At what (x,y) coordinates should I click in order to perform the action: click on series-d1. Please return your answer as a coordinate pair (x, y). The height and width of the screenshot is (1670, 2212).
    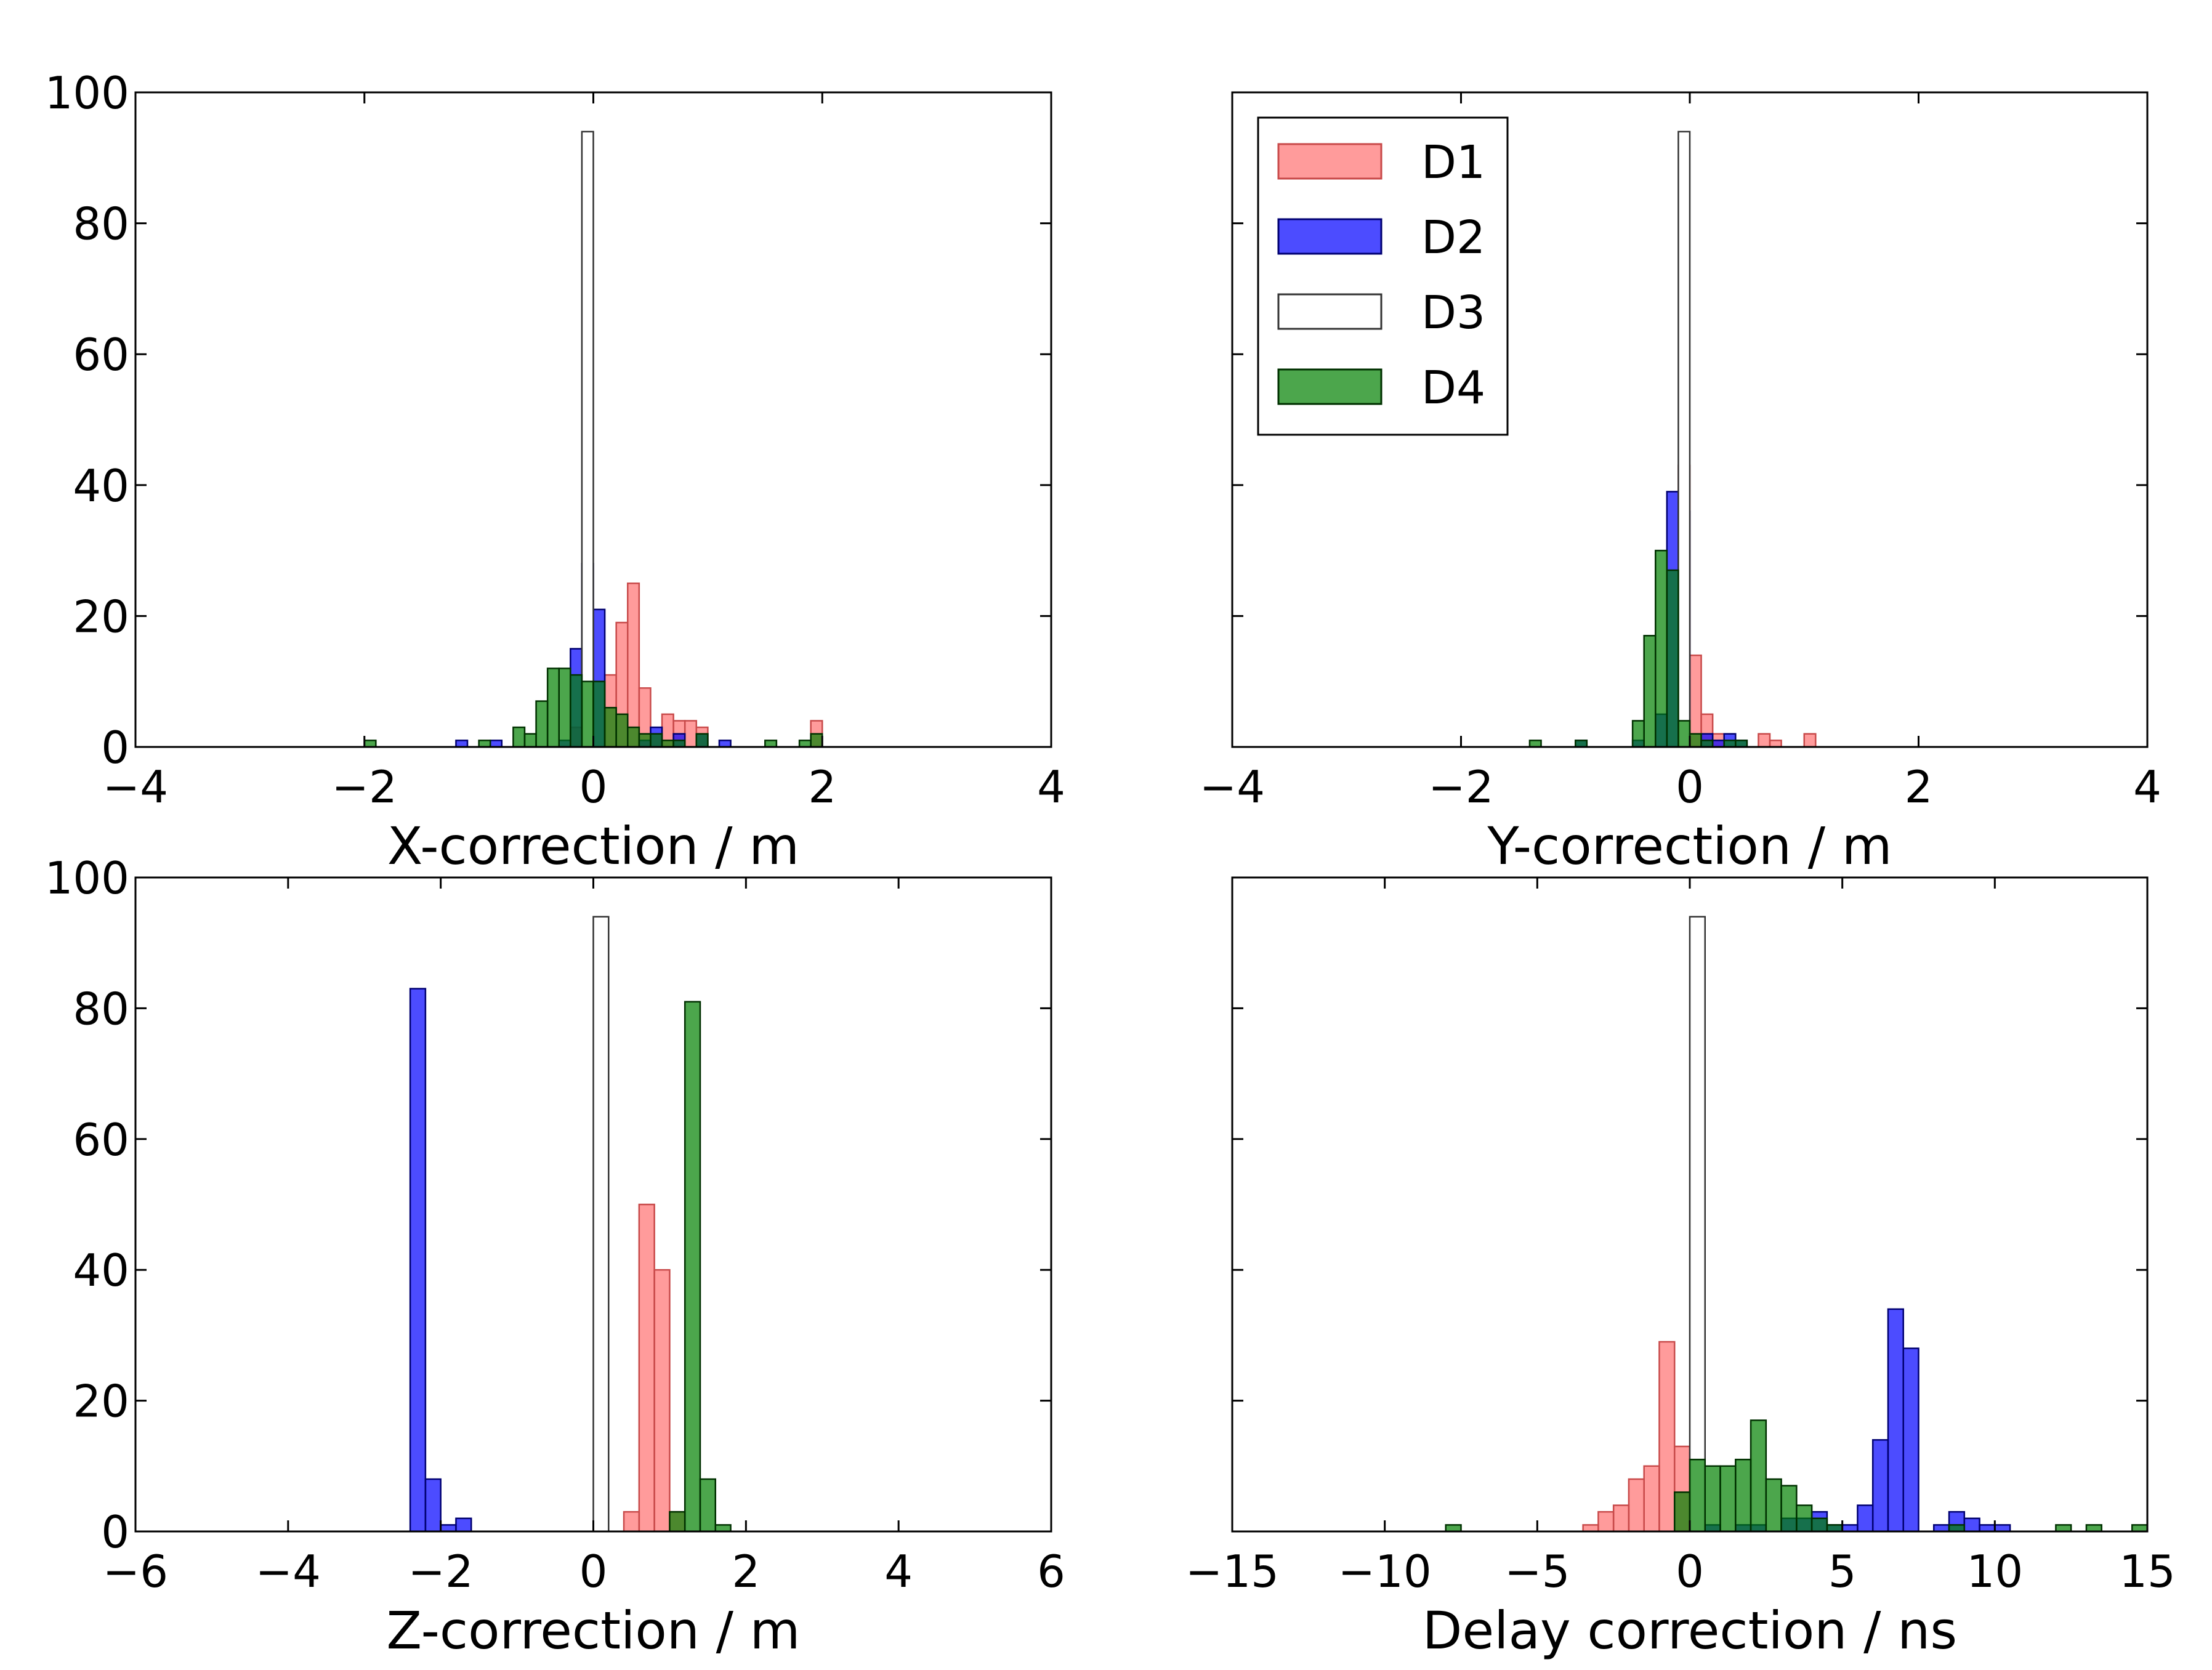
    Looking at the image, I should click on (655, 1368).